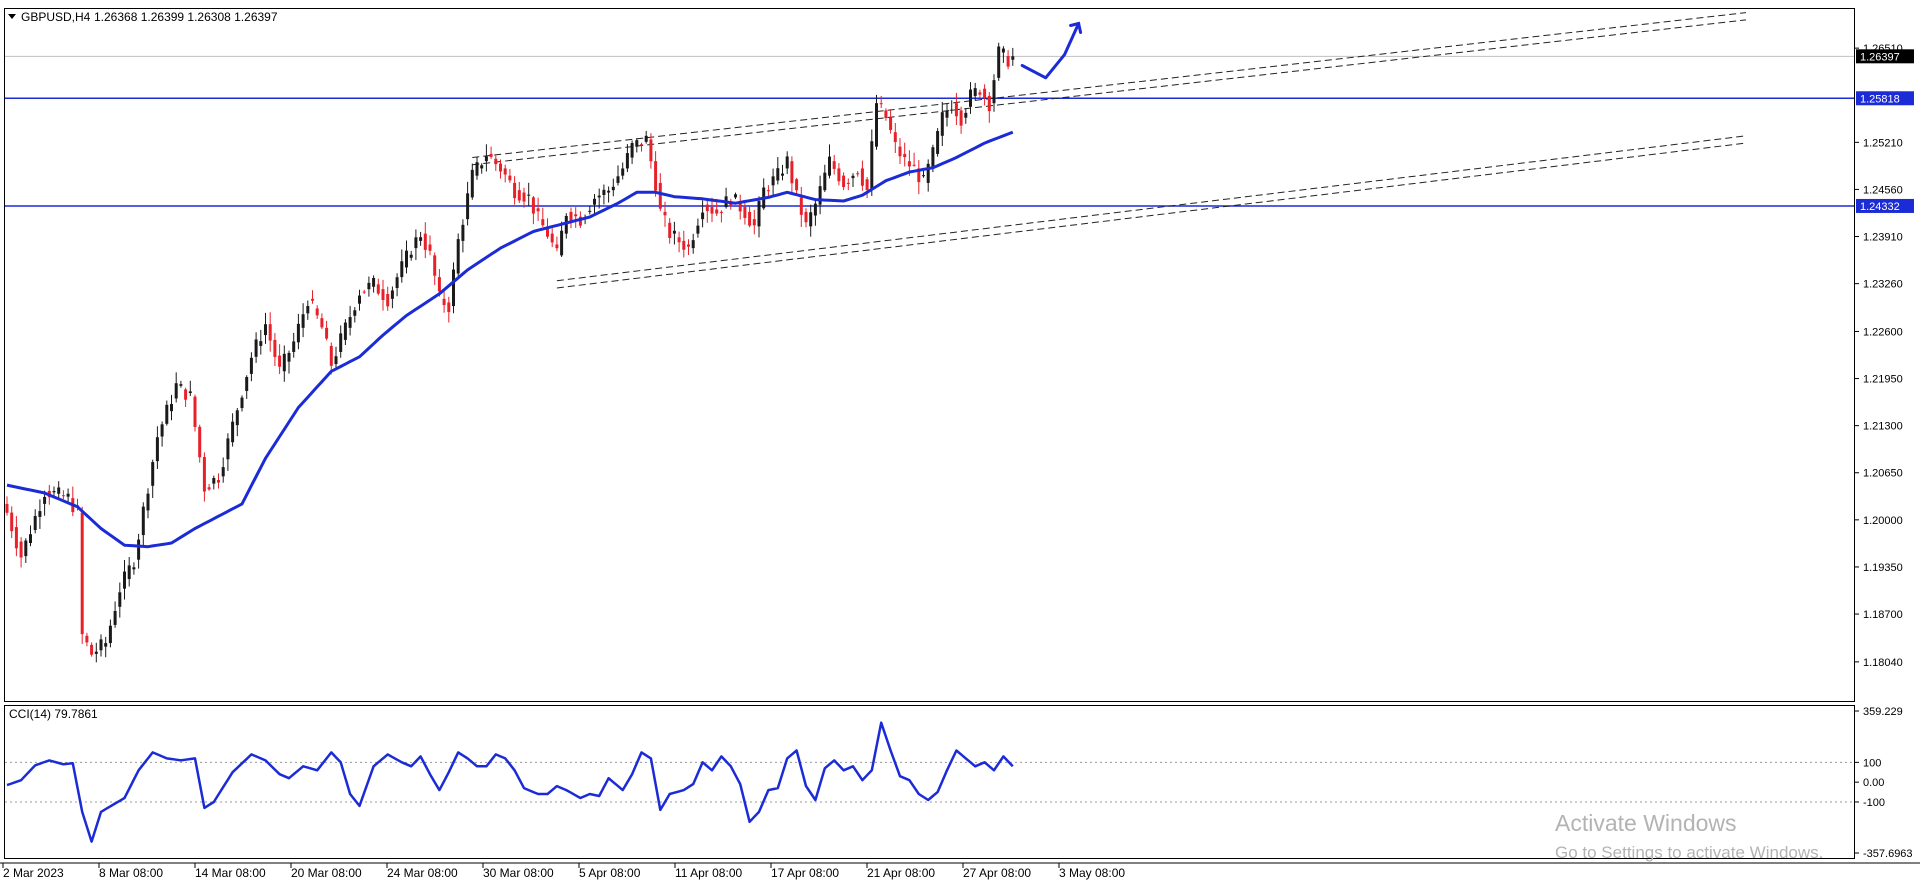  What do you see at coordinates (1050, 51) in the screenshot?
I see `projection-arrow-path` at bounding box center [1050, 51].